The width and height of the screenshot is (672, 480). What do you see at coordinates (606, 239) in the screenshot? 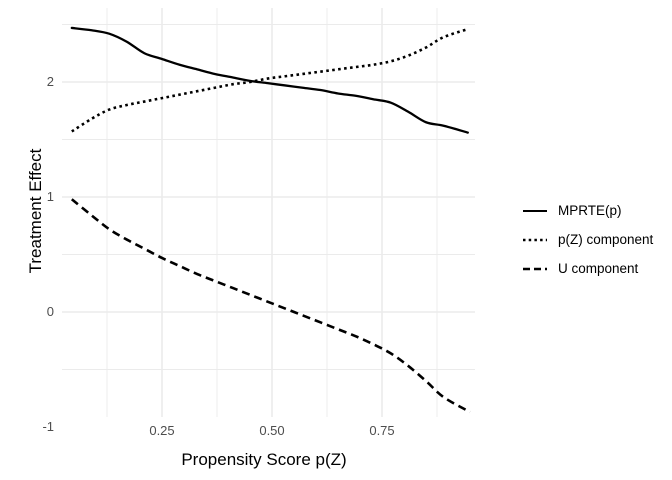
I see `legend-label: p(Z) component` at bounding box center [606, 239].